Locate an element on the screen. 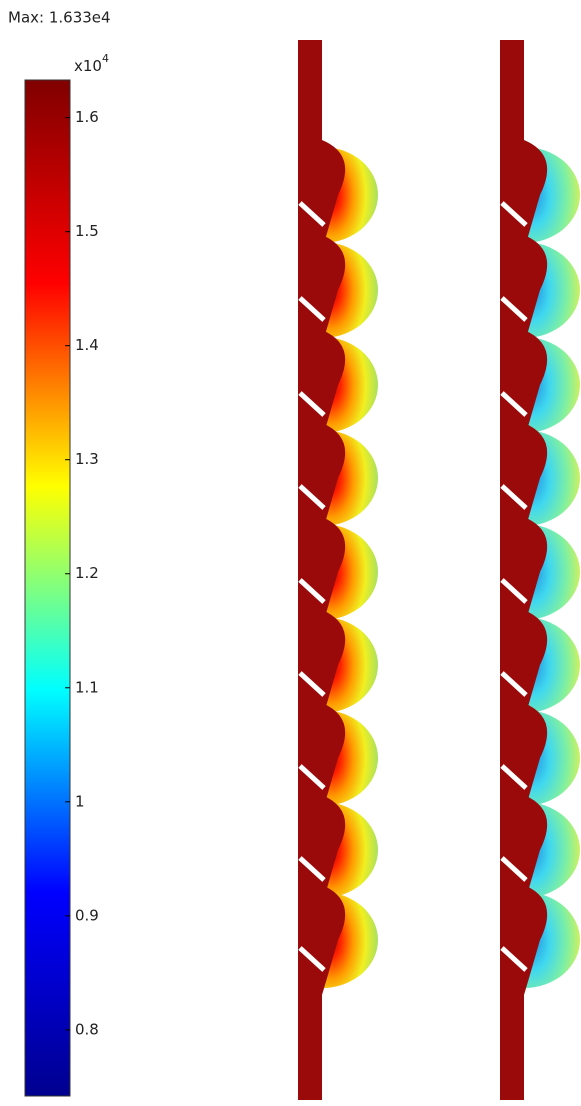 The width and height of the screenshot is (581, 1106). multiplier-base: x10 is located at coordinates (88, 66).